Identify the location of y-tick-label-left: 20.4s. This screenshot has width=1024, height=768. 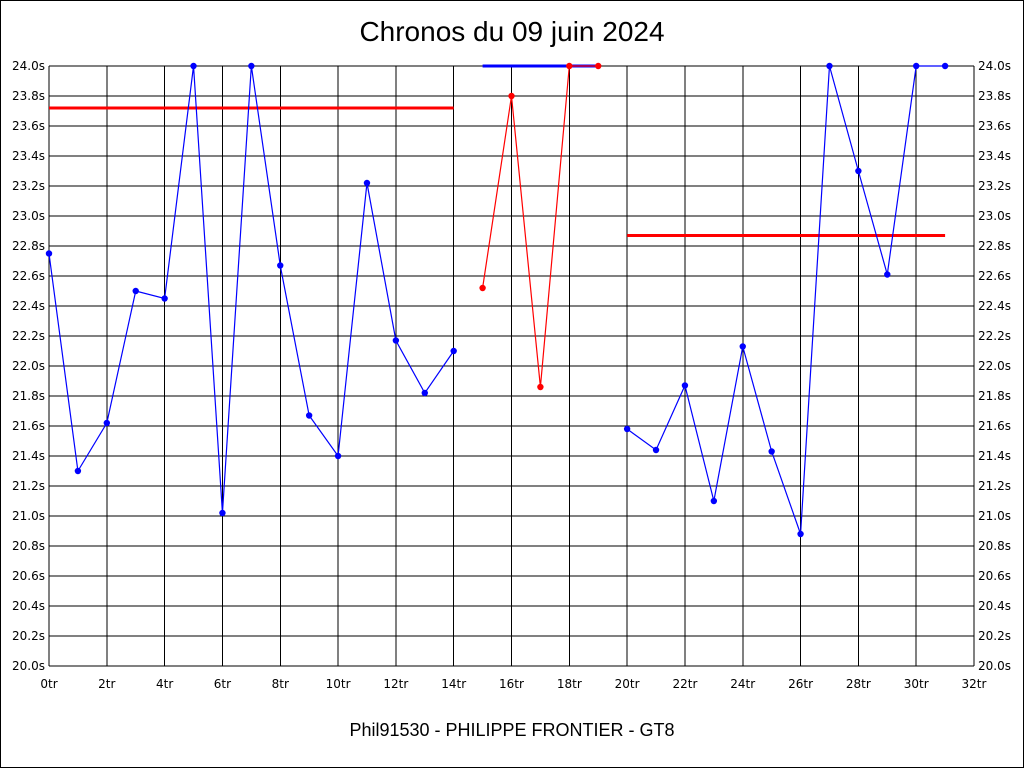
(28, 606).